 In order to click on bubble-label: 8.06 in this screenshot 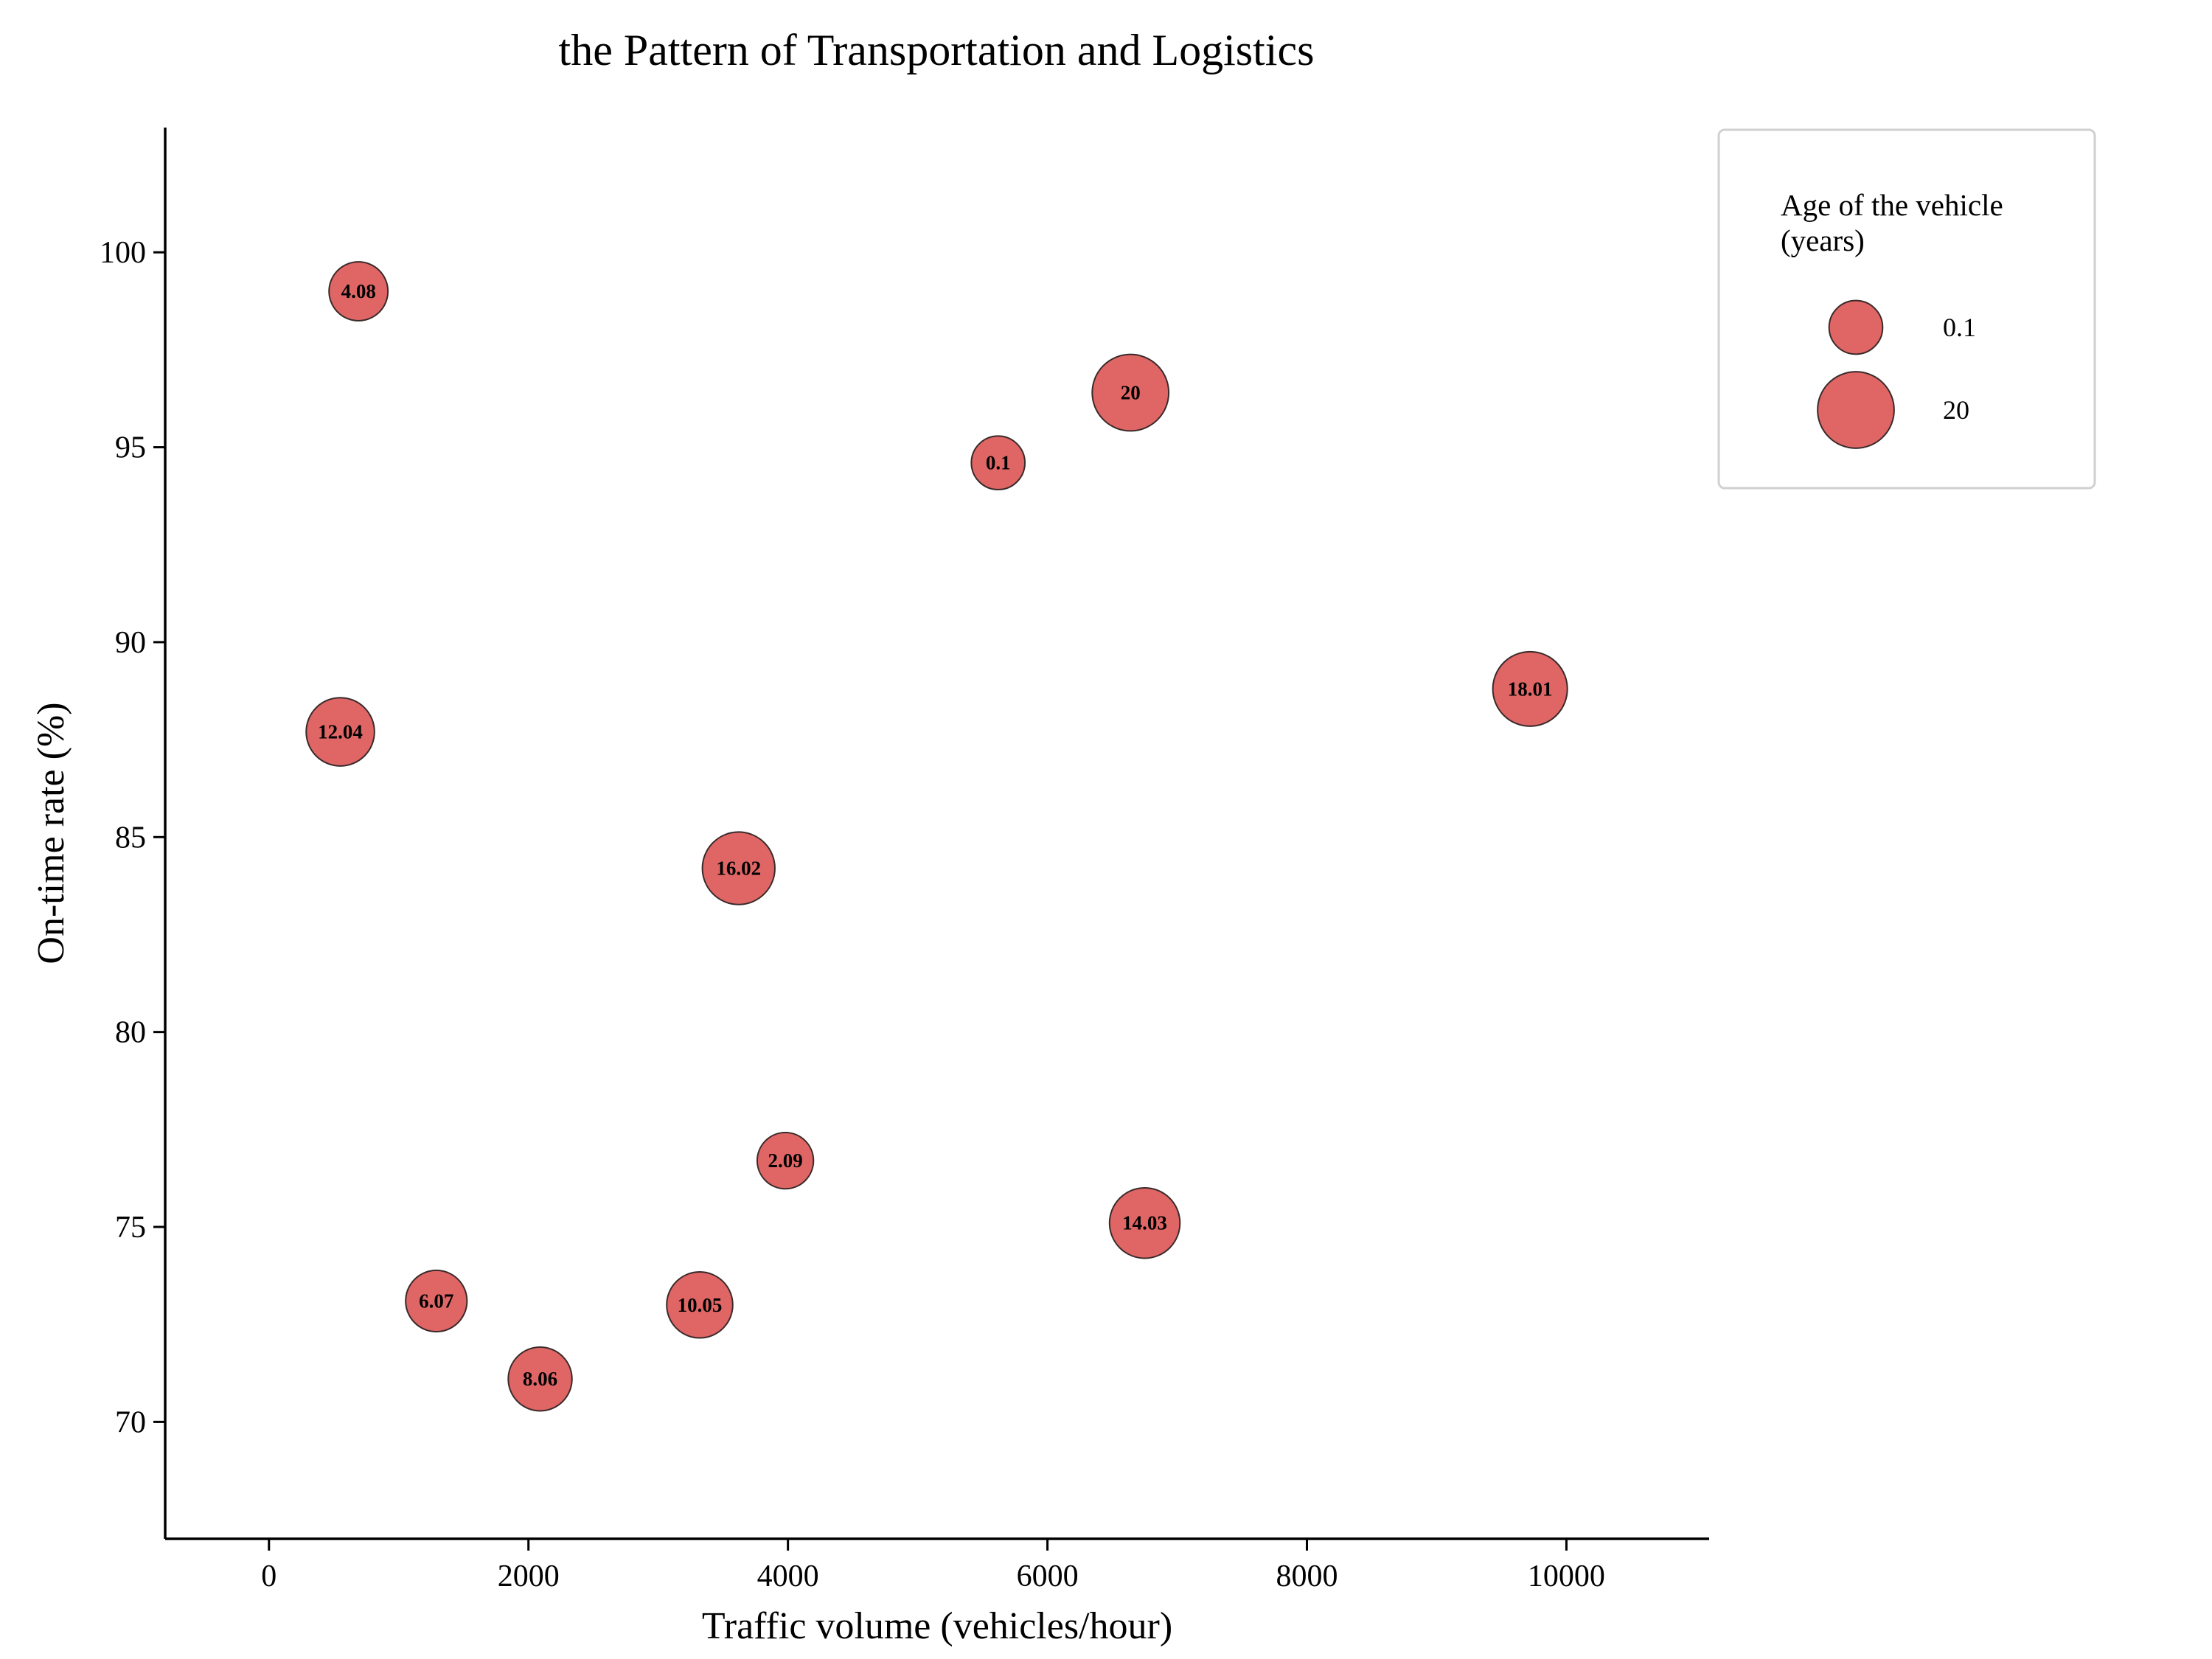, I will do `click(540, 1379)`.